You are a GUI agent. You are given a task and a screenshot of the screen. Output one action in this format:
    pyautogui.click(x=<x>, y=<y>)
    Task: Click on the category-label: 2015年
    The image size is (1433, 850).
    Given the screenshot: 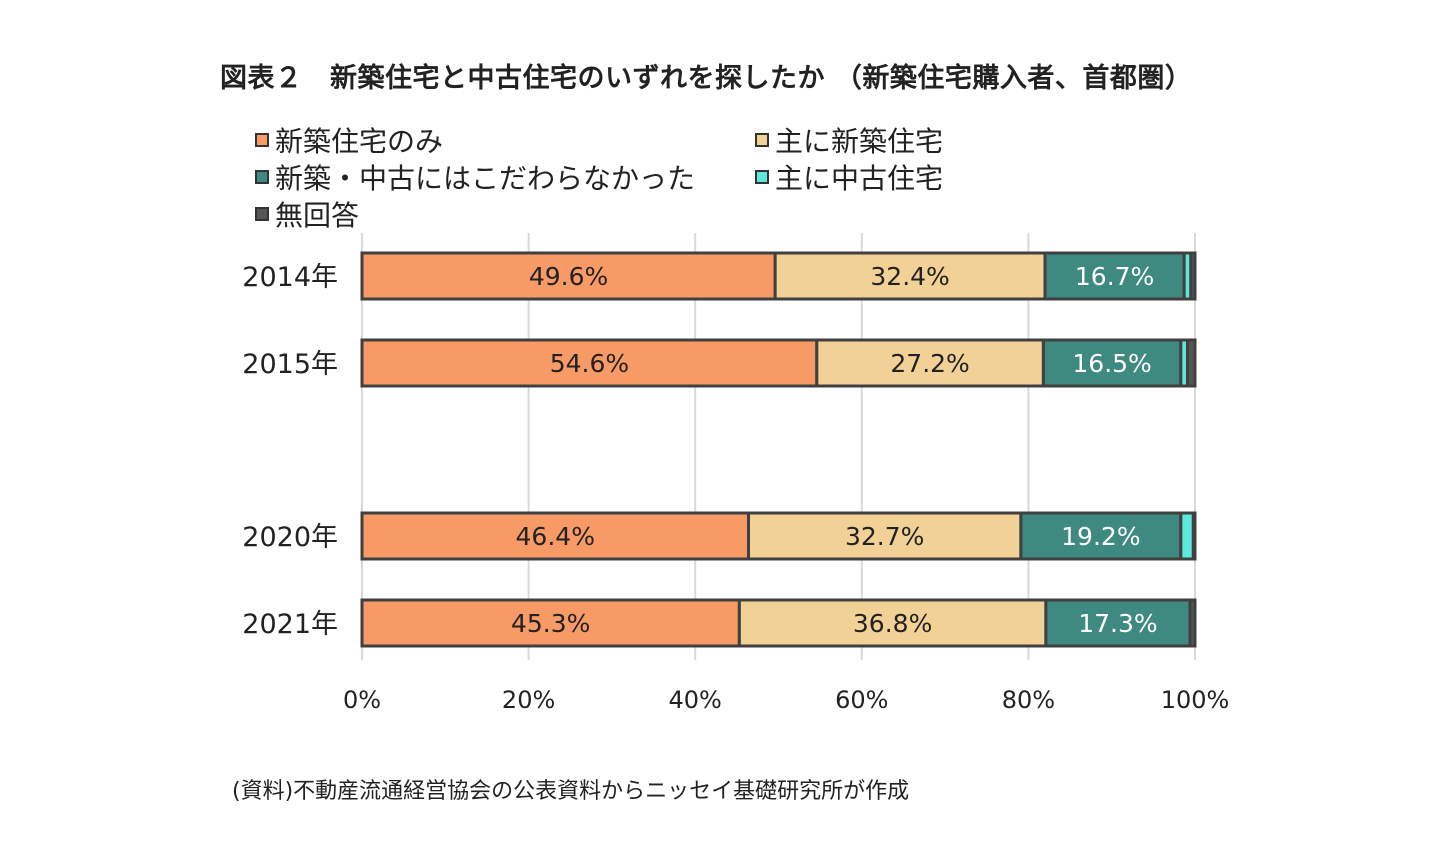 What is the action you would take?
    pyautogui.click(x=290, y=364)
    